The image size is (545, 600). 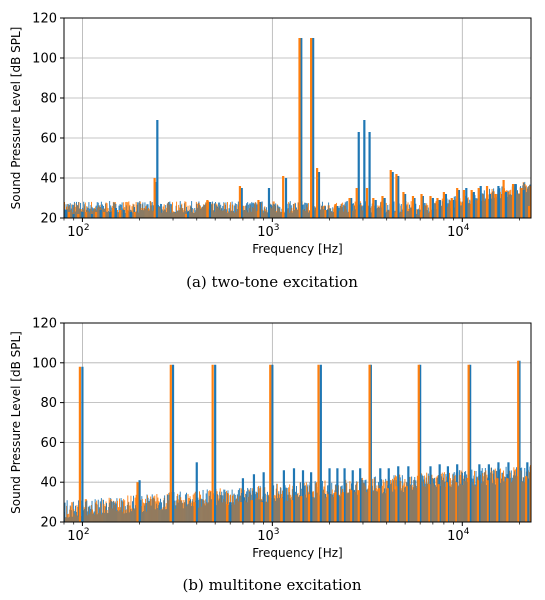 What do you see at coordinates (272, 282) in the screenshot?
I see `chart-caption: (a) two-tone excitation` at bounding box center [272, 282].